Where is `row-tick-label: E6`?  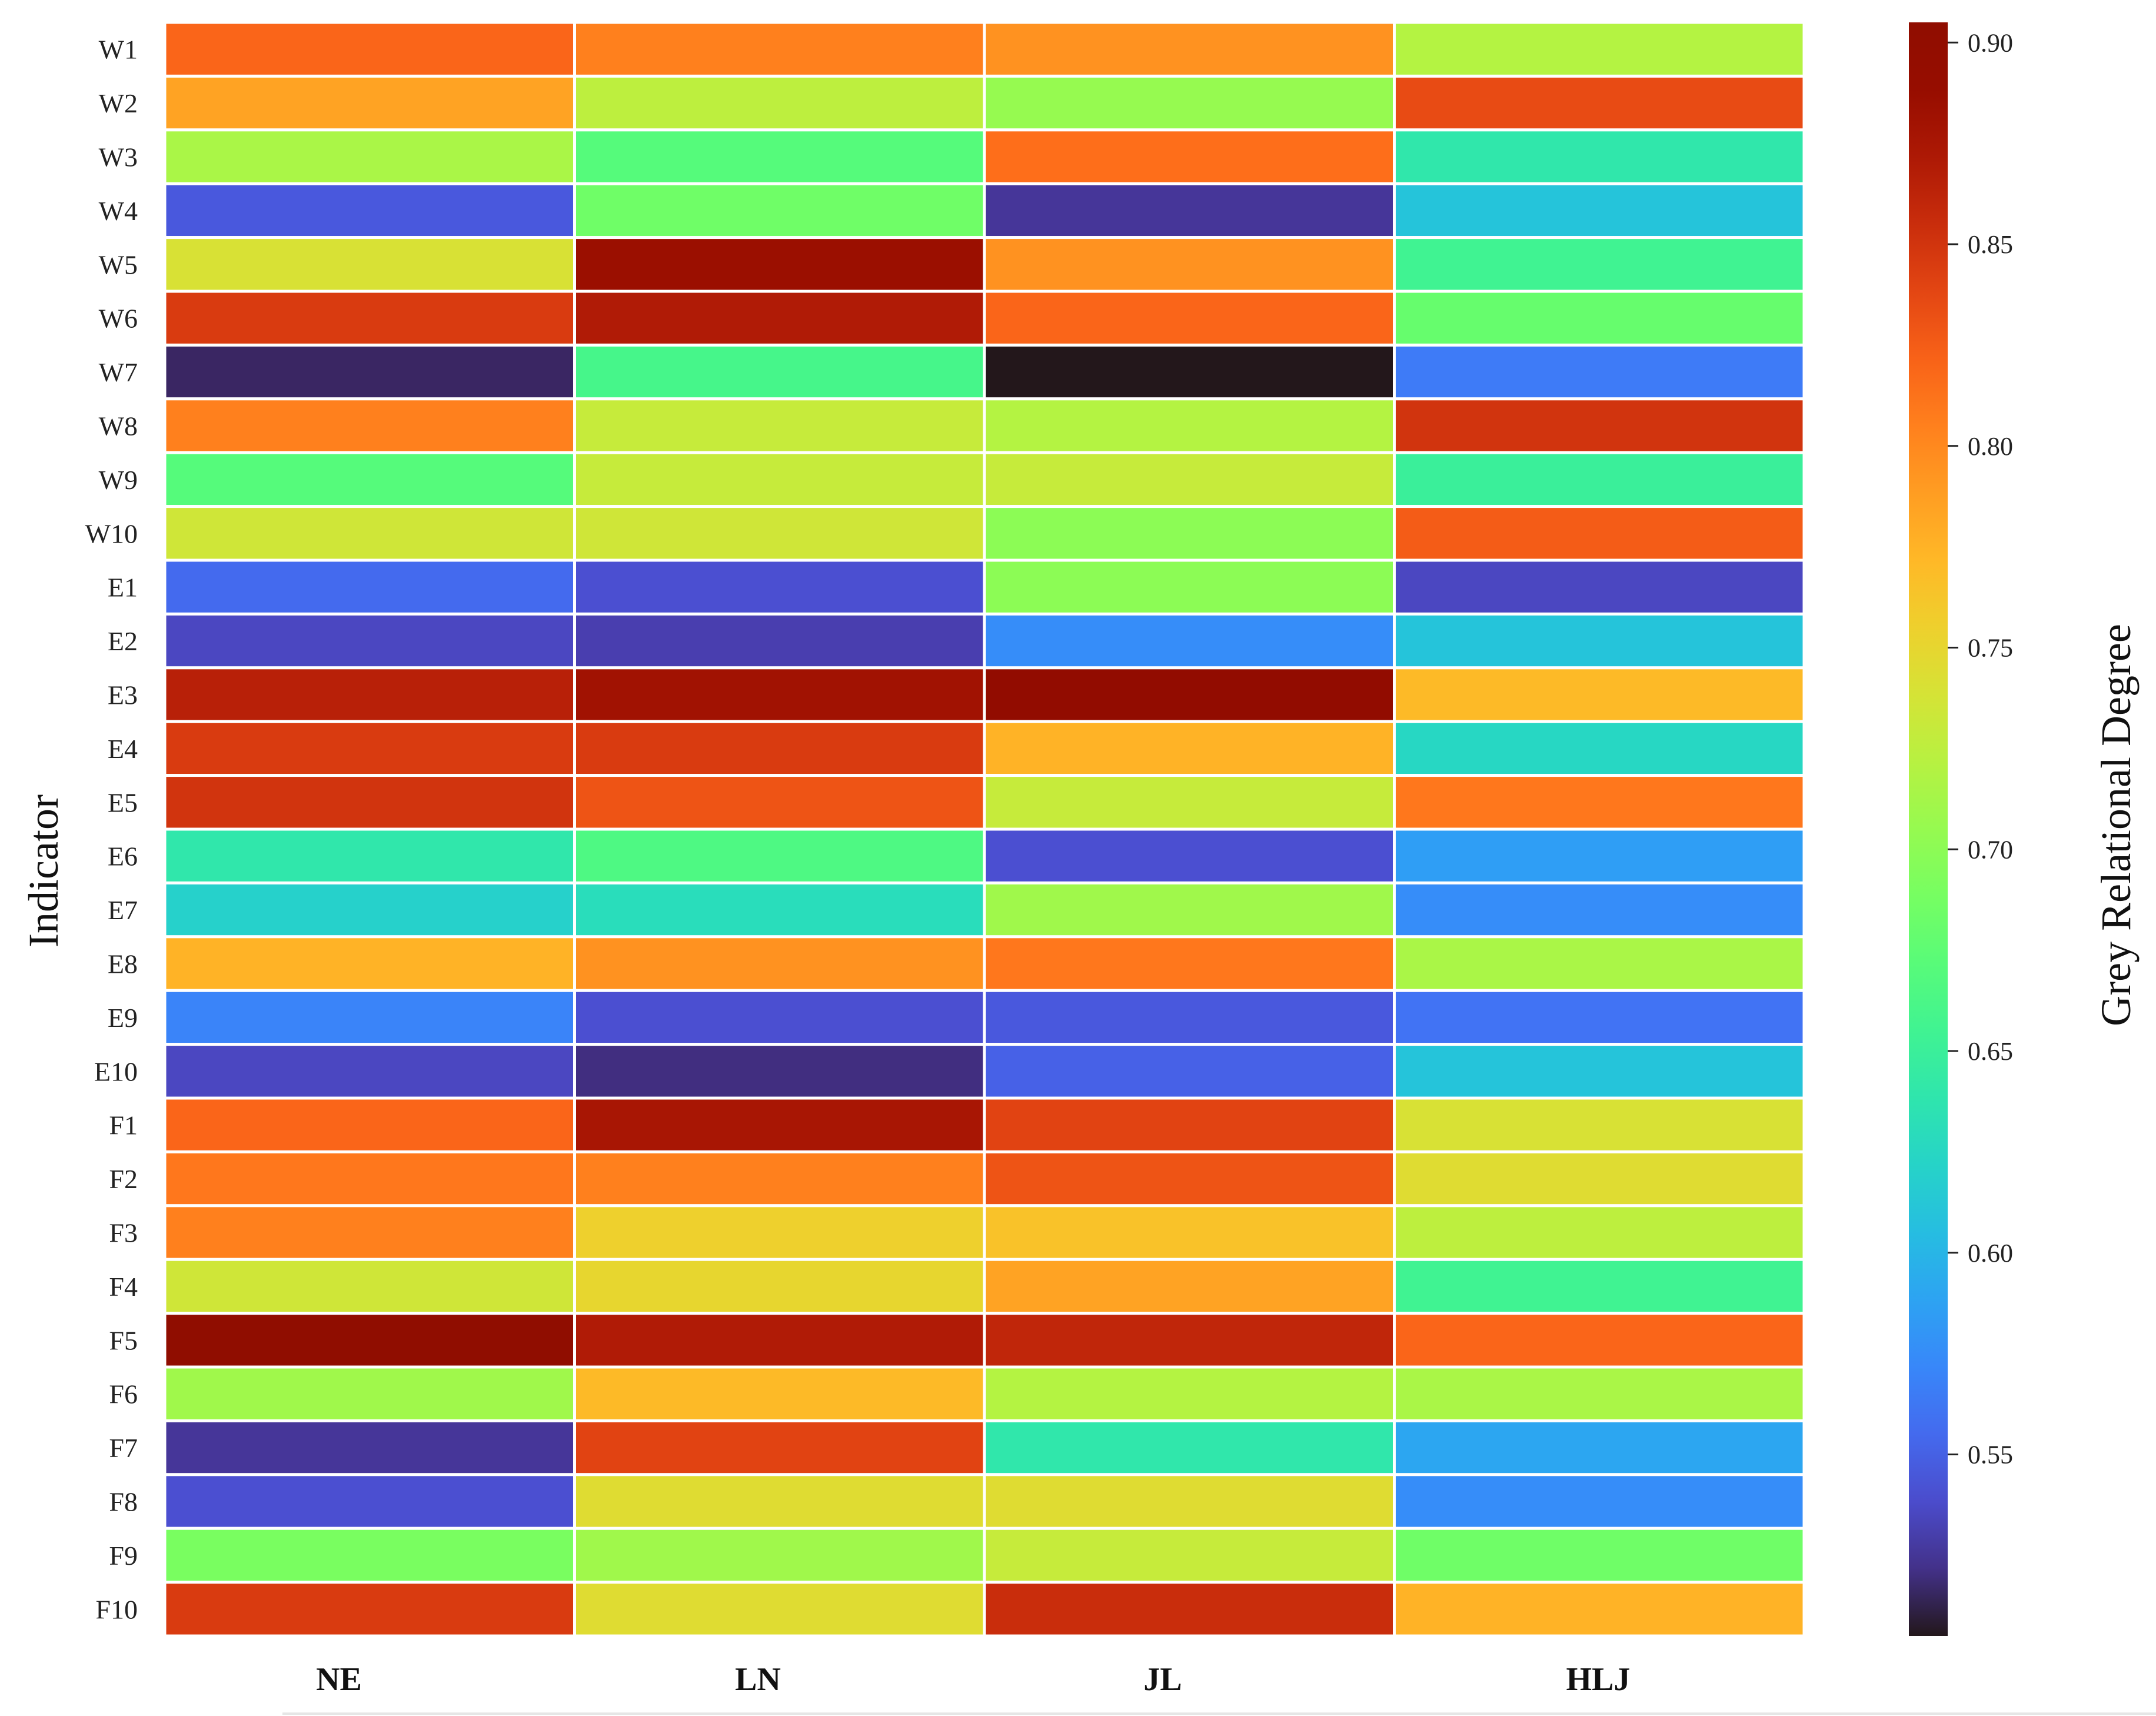
row-tick-label: E6 is located at coordinates (123, 857).